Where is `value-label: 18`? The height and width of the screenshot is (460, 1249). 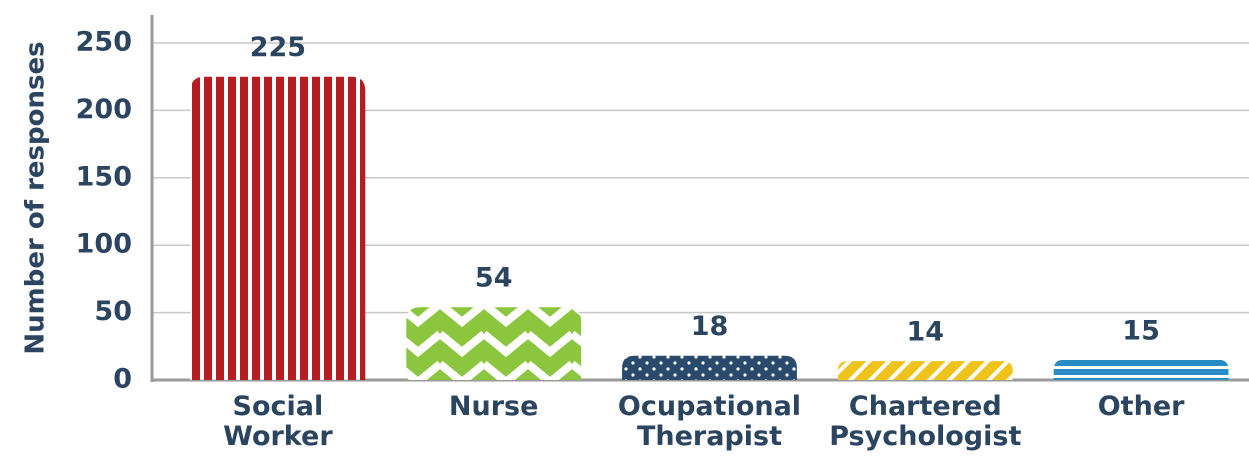
value-label: 18 is located at coordinates (710, 326).